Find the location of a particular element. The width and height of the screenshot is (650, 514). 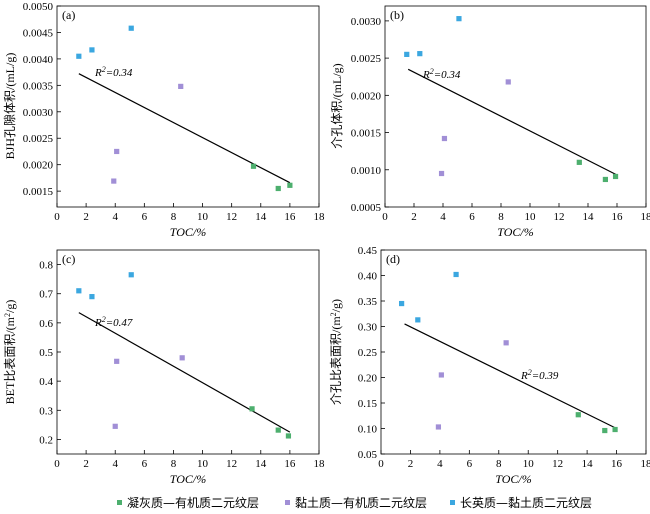

panel-b-x-tick-label: 16 is located at coordinates (618, 217).